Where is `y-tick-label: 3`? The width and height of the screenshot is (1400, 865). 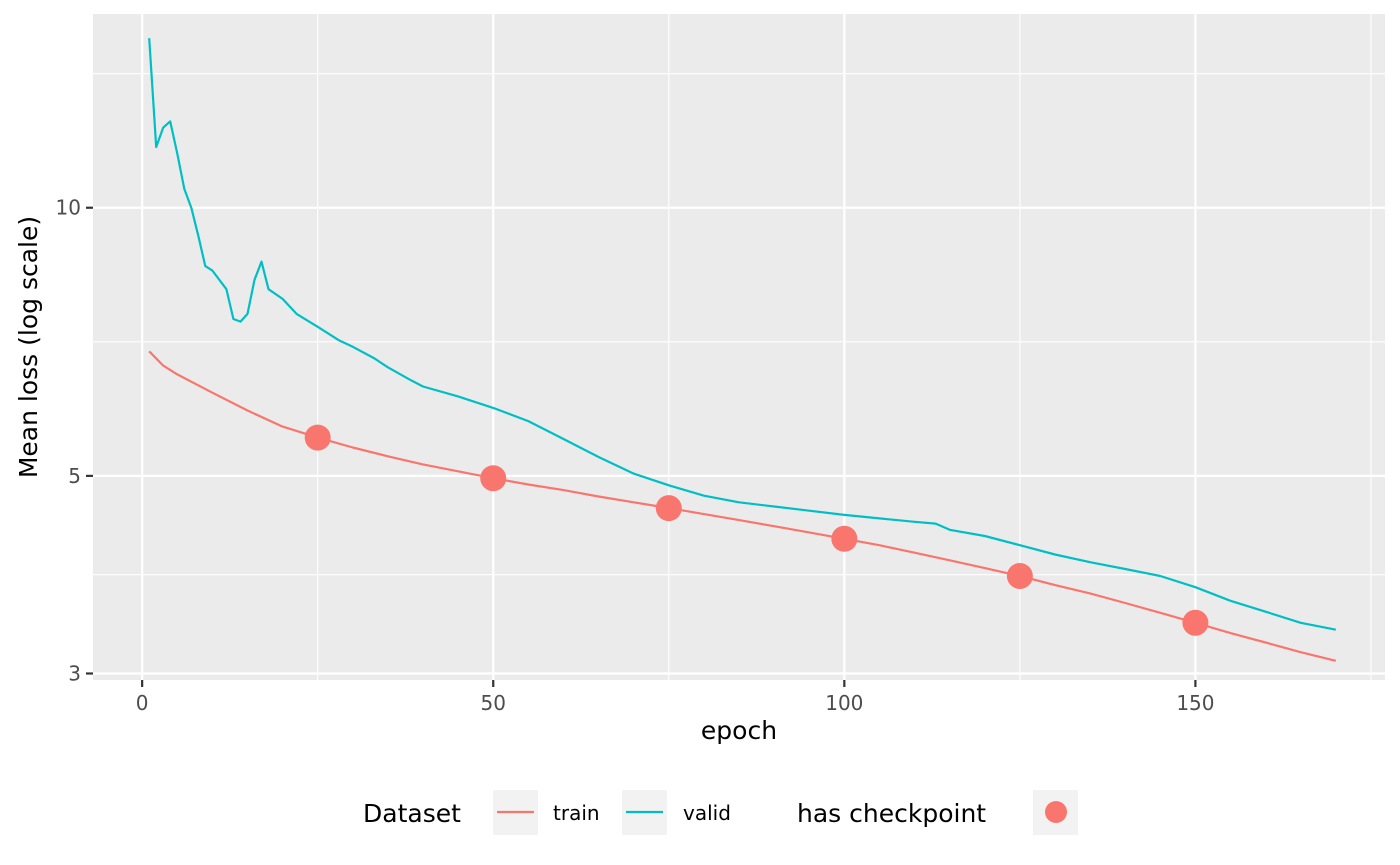
y-tick-label: 3 is located at coordinates (74, 673).